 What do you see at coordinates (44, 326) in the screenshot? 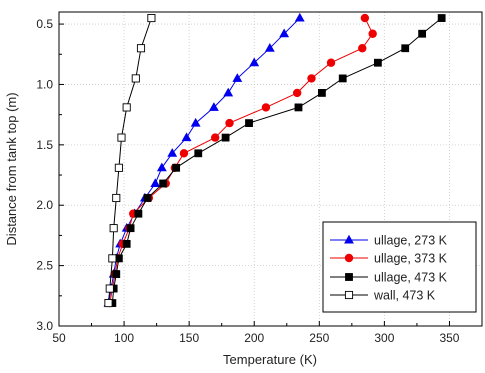
I see `y-tick-label: 3.0` at bounding box center [44, 326].